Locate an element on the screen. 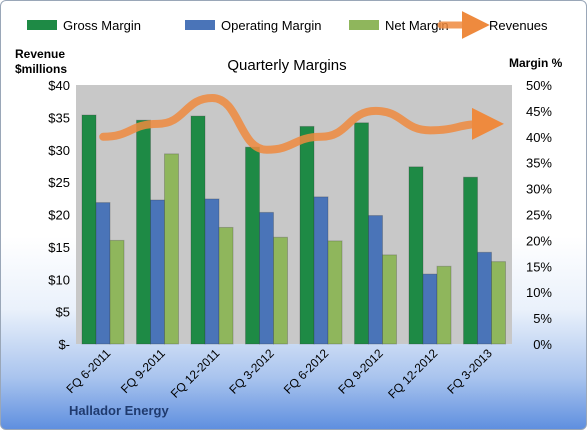  left-axis-label-line1: Revenue is located at coordinates (40, 54).